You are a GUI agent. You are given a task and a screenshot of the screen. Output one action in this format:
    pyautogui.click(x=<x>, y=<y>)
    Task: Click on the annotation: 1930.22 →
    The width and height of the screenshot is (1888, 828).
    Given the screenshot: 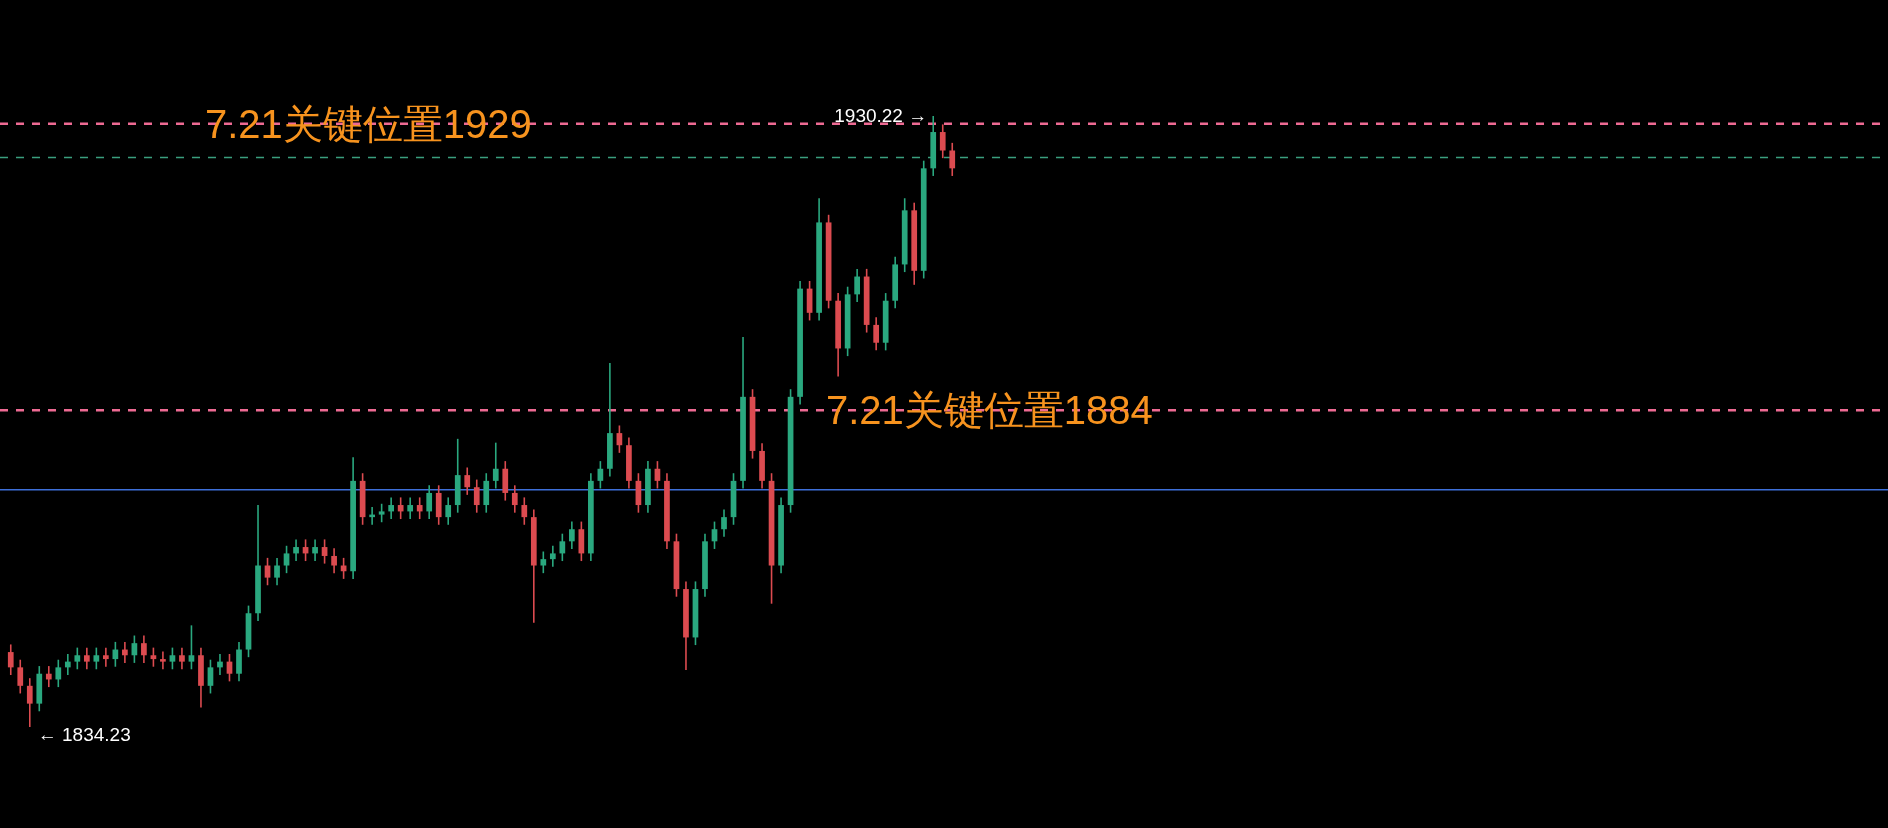 What is the action you would take?
    pyautogui.click(x=881, y=115)
    